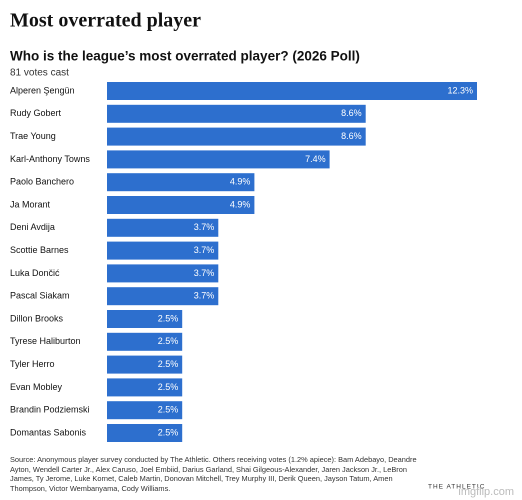 The height and width of the screenshot is (500, 522). Describe the element at coordinates (48, 432) in the screenshot. I see `category-label: Domantas Sabonis` at that location.